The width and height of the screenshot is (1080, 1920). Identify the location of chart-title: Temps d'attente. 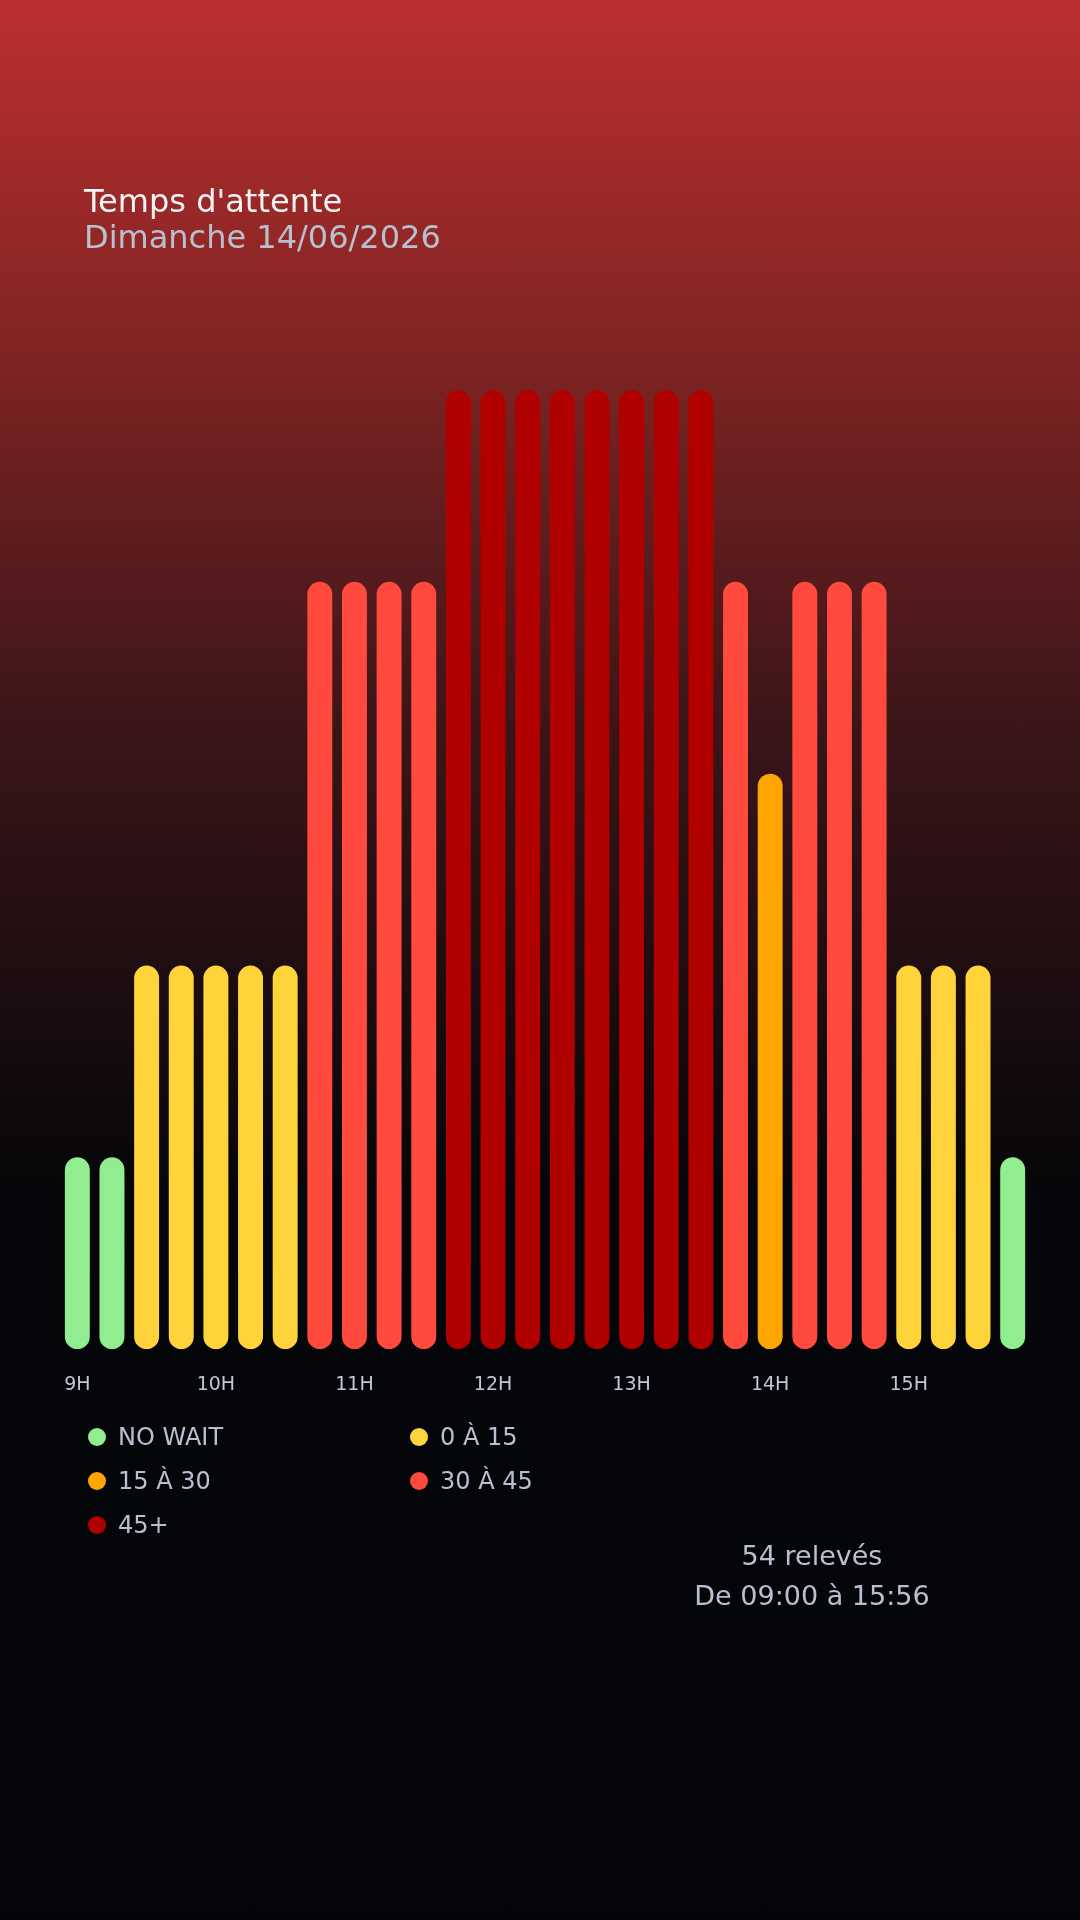
(213, 201).